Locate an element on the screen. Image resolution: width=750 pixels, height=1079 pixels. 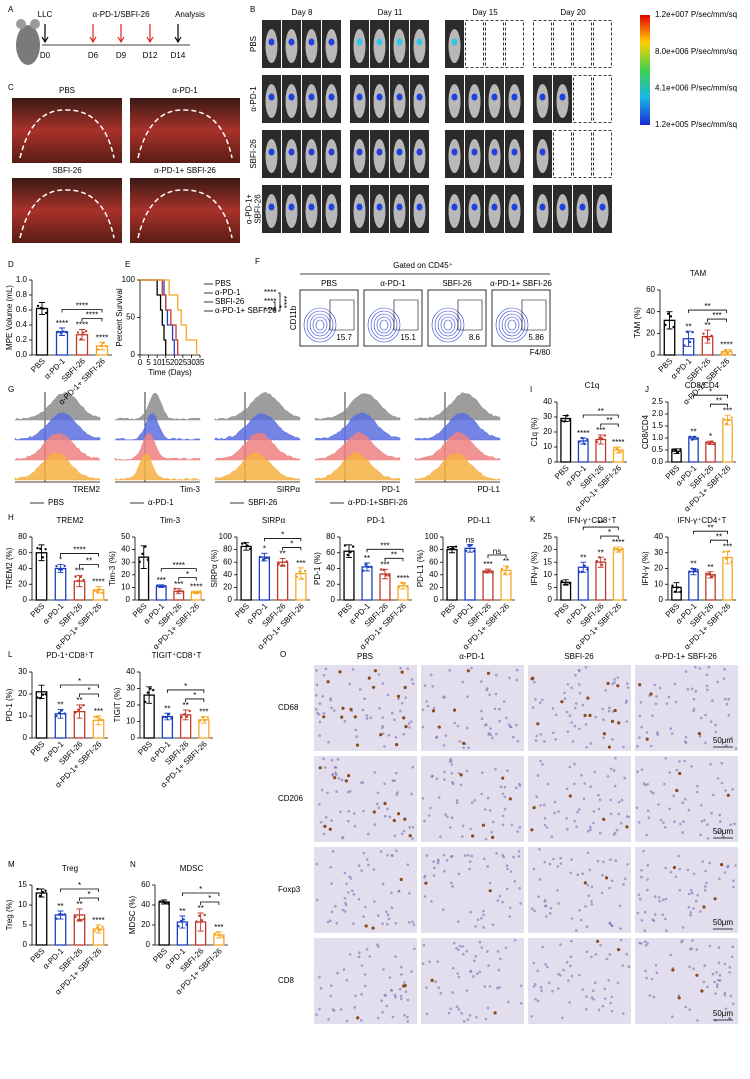
significance: ** is located at coordinates (688, 326).